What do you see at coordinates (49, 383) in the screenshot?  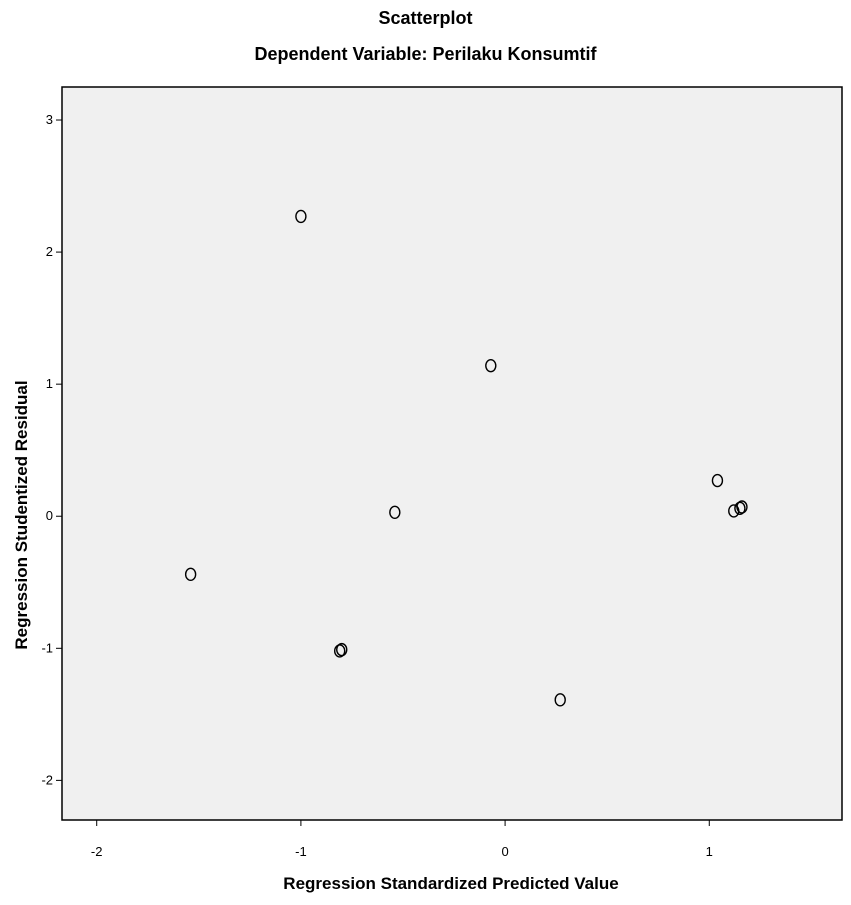 I see `y-tick-label: 1` at bounding box center [49, 383].